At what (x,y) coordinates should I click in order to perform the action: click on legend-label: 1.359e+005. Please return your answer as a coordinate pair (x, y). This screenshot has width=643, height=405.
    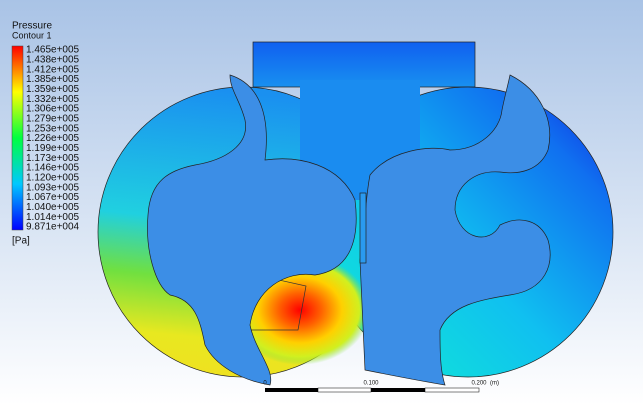
    Looking at the image, I should click on (53, 89).